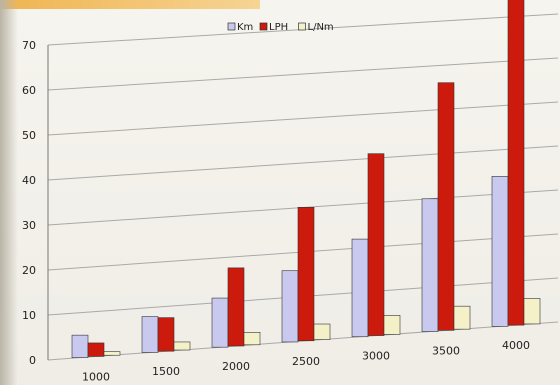 This screenshot has height=385, width=560. Describe the element at coordinates (32, 360) in the screenshot. I see `y-tick-label: 0` at that location.